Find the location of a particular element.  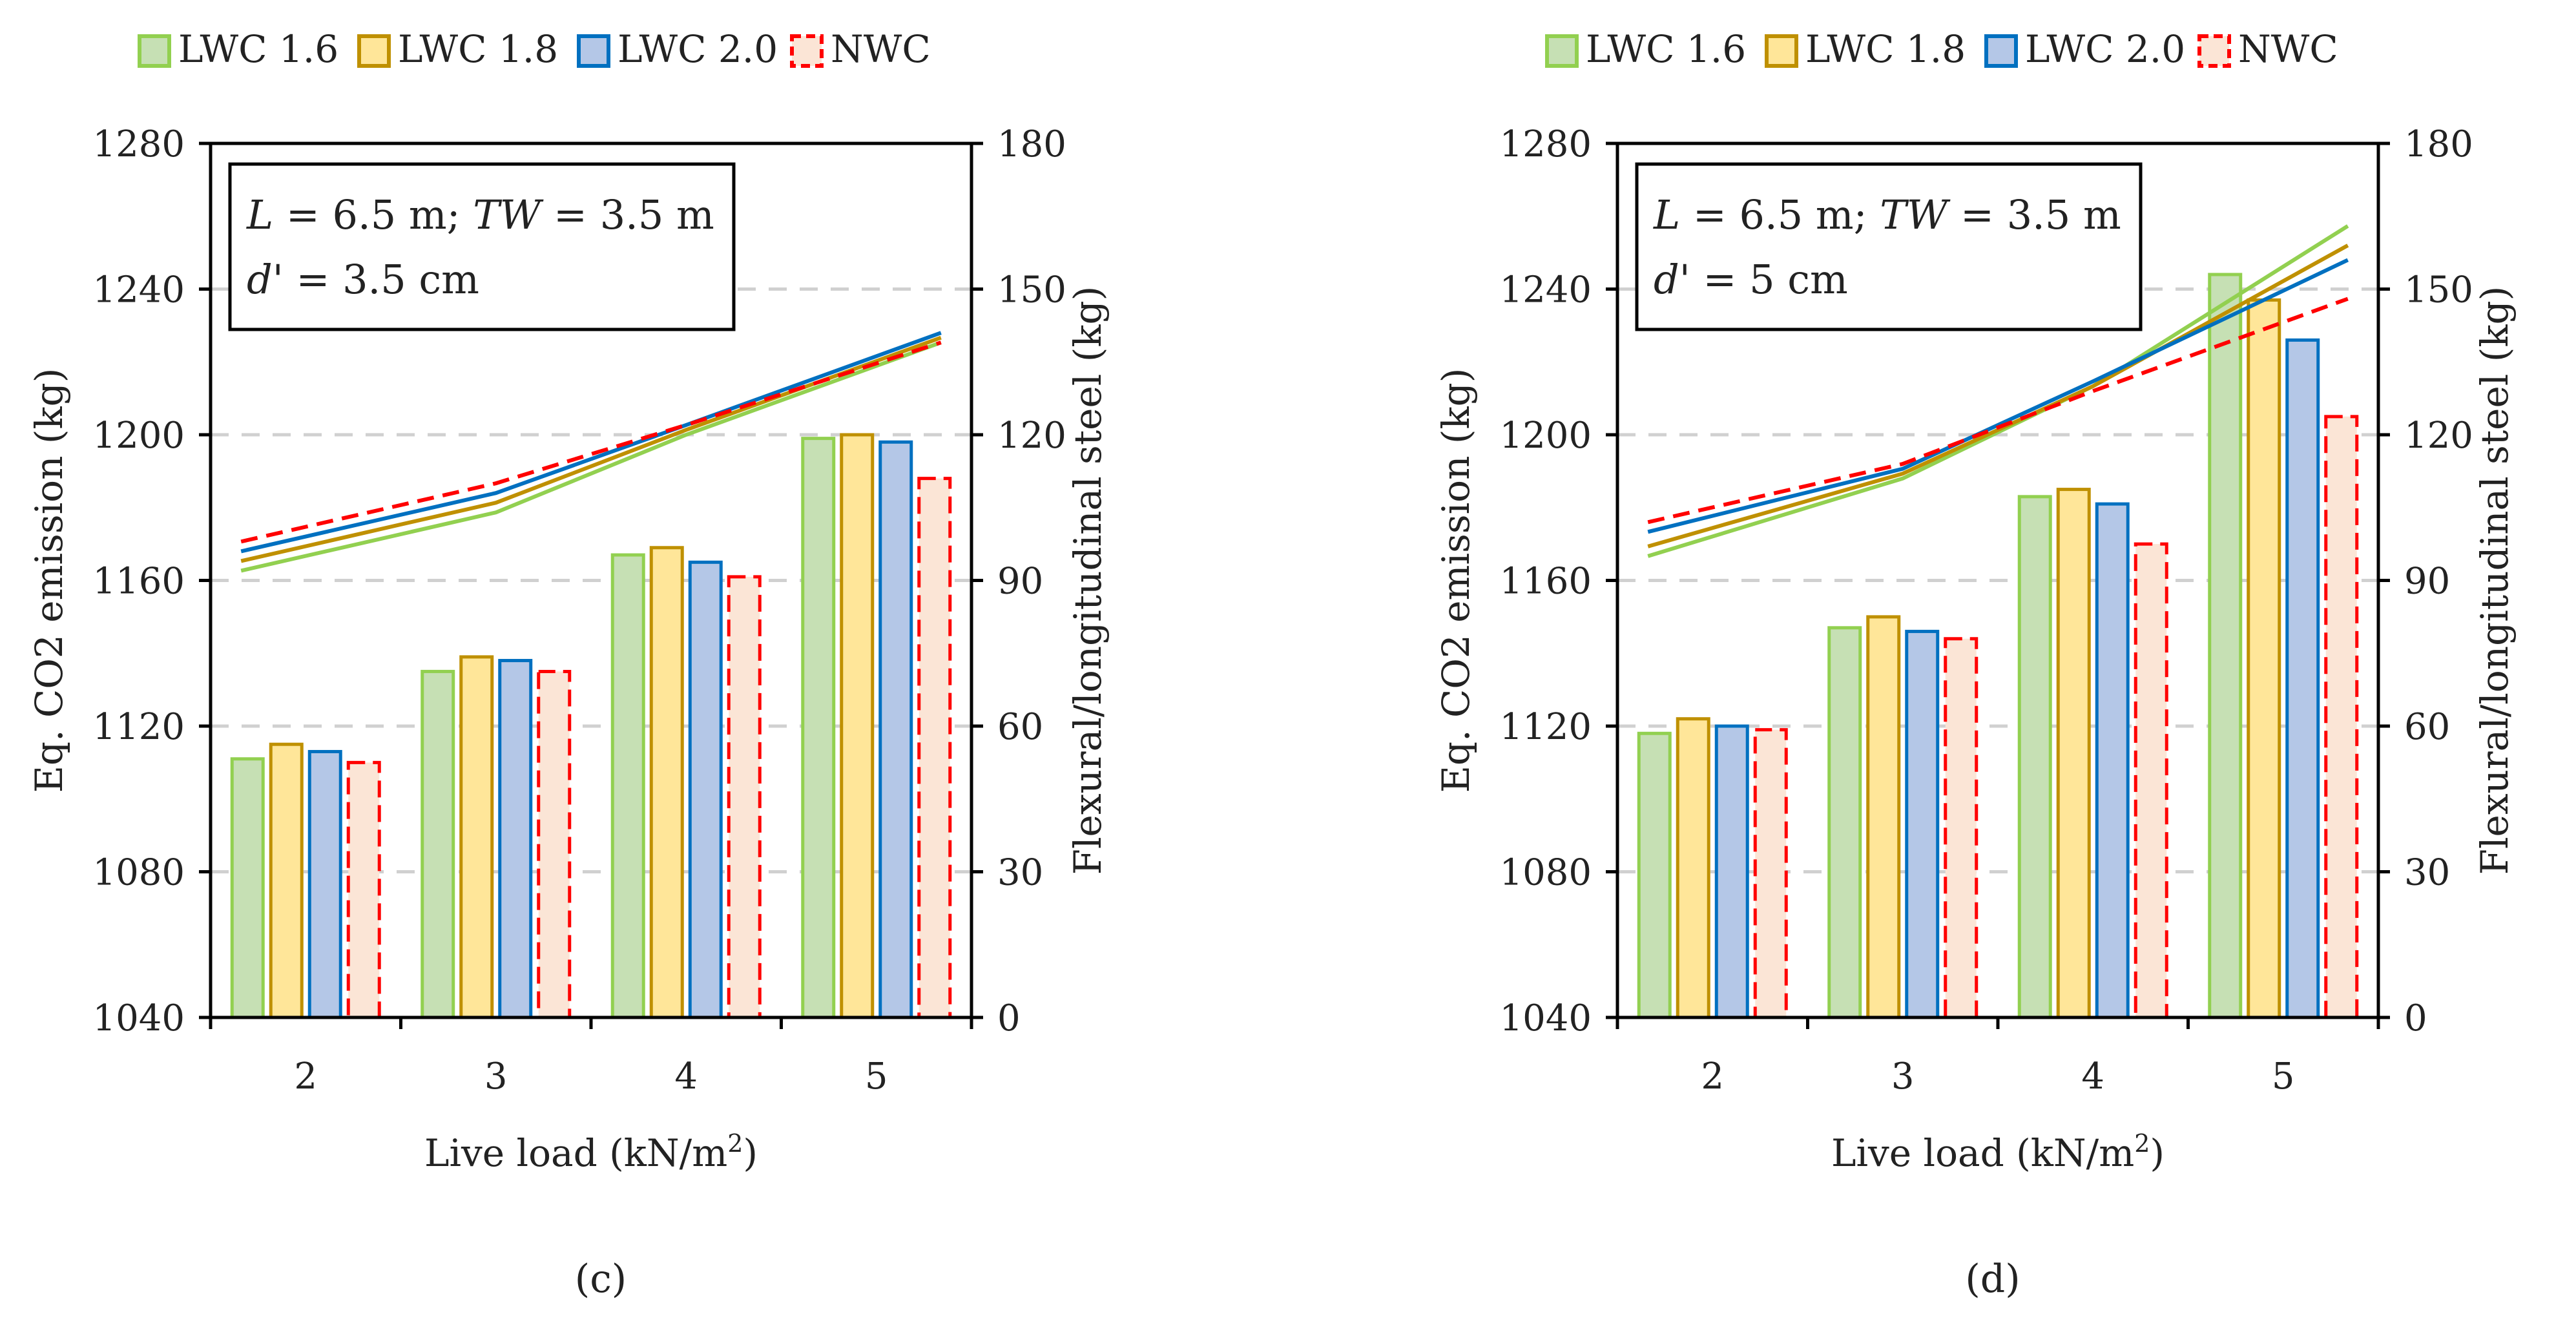

annotation-line-2: d' = 5 cm is located at coordinates (1751, 279).